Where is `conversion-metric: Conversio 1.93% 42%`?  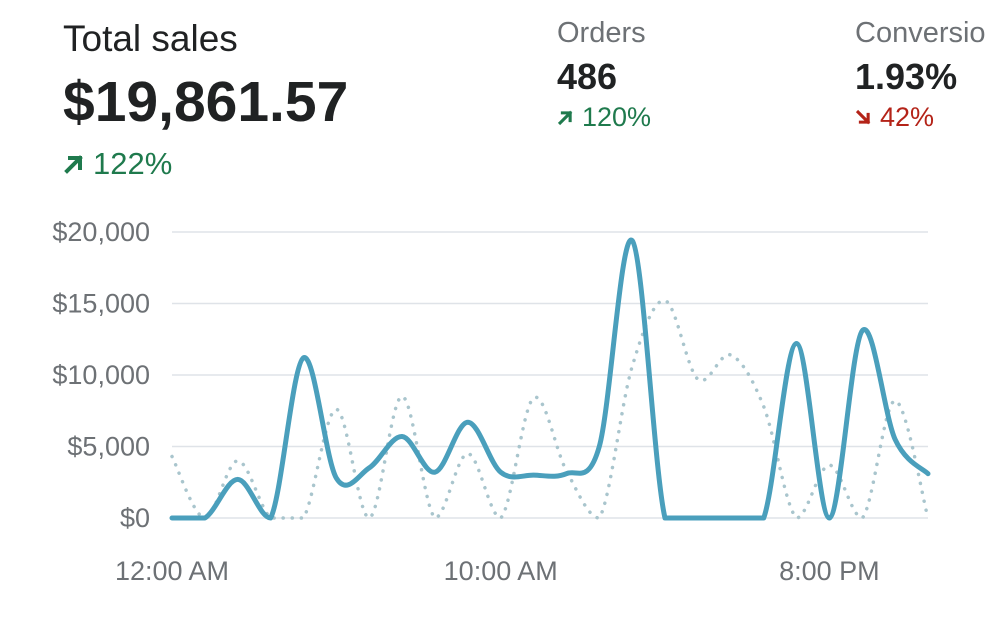
conversion-metric: Conversio 1.93% 42% is located at coordinates (923, 75).